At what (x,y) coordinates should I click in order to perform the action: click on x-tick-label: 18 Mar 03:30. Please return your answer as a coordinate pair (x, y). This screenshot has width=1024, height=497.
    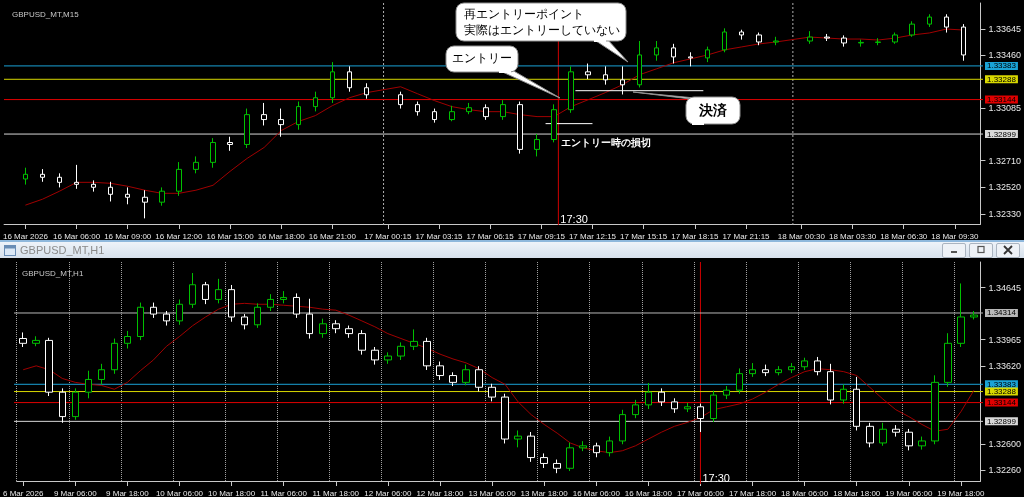
    Looking at the image, I should click on (852, 236).